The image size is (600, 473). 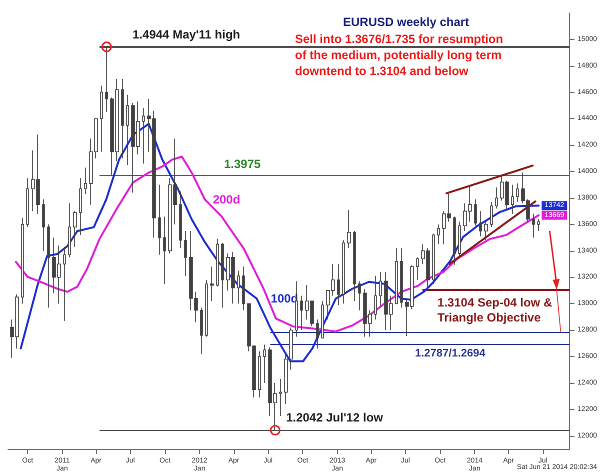 I want to click on text: Sell into 1.3676/1.735 for resumption of the medium, potentially long term downtend to 1.3104 and below, so click(x=400, y=55).